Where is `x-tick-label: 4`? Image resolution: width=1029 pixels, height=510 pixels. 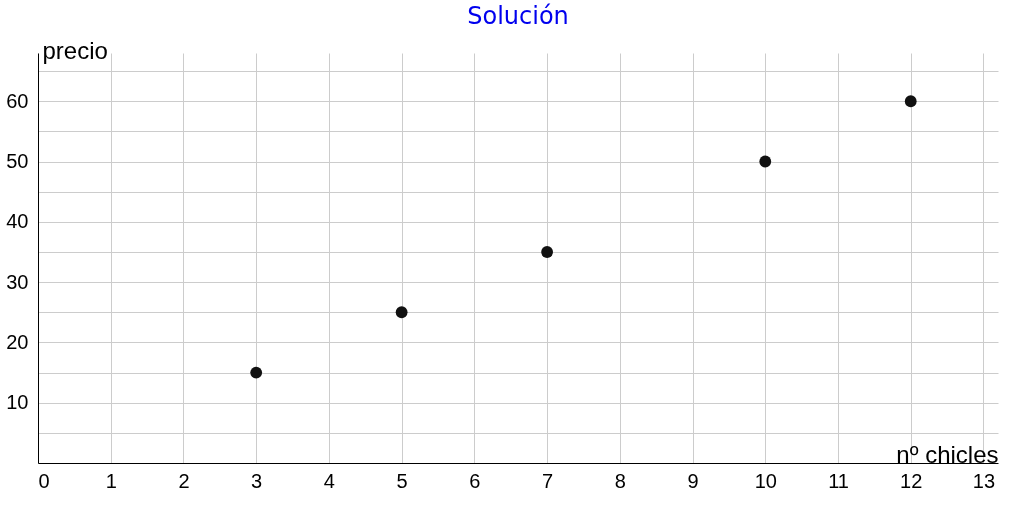
x-tick-label: 4 is located at coordinates (329, 480).